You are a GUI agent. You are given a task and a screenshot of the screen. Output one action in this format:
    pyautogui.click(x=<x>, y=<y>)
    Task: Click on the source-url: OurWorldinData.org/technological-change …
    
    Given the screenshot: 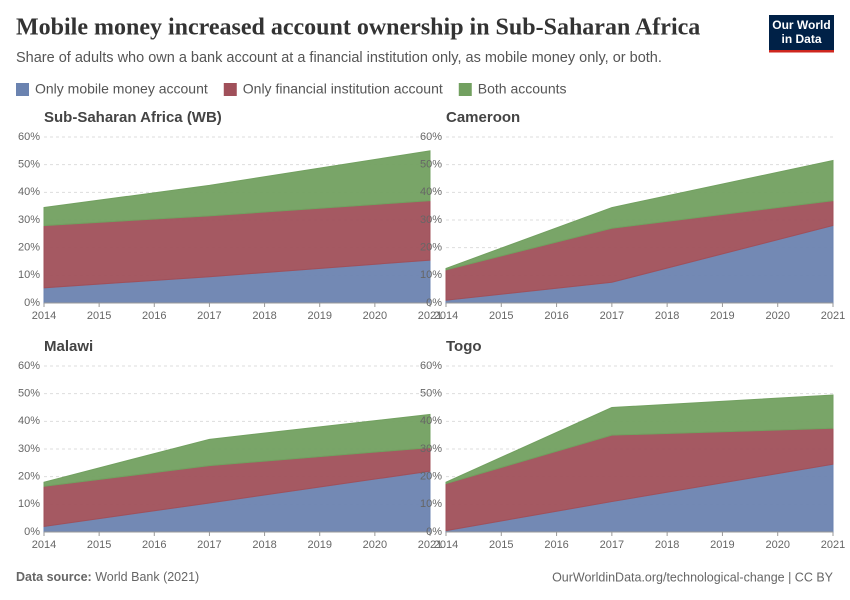 What is the action you would take?
    pyautogui.click(x=693, y=577)
    